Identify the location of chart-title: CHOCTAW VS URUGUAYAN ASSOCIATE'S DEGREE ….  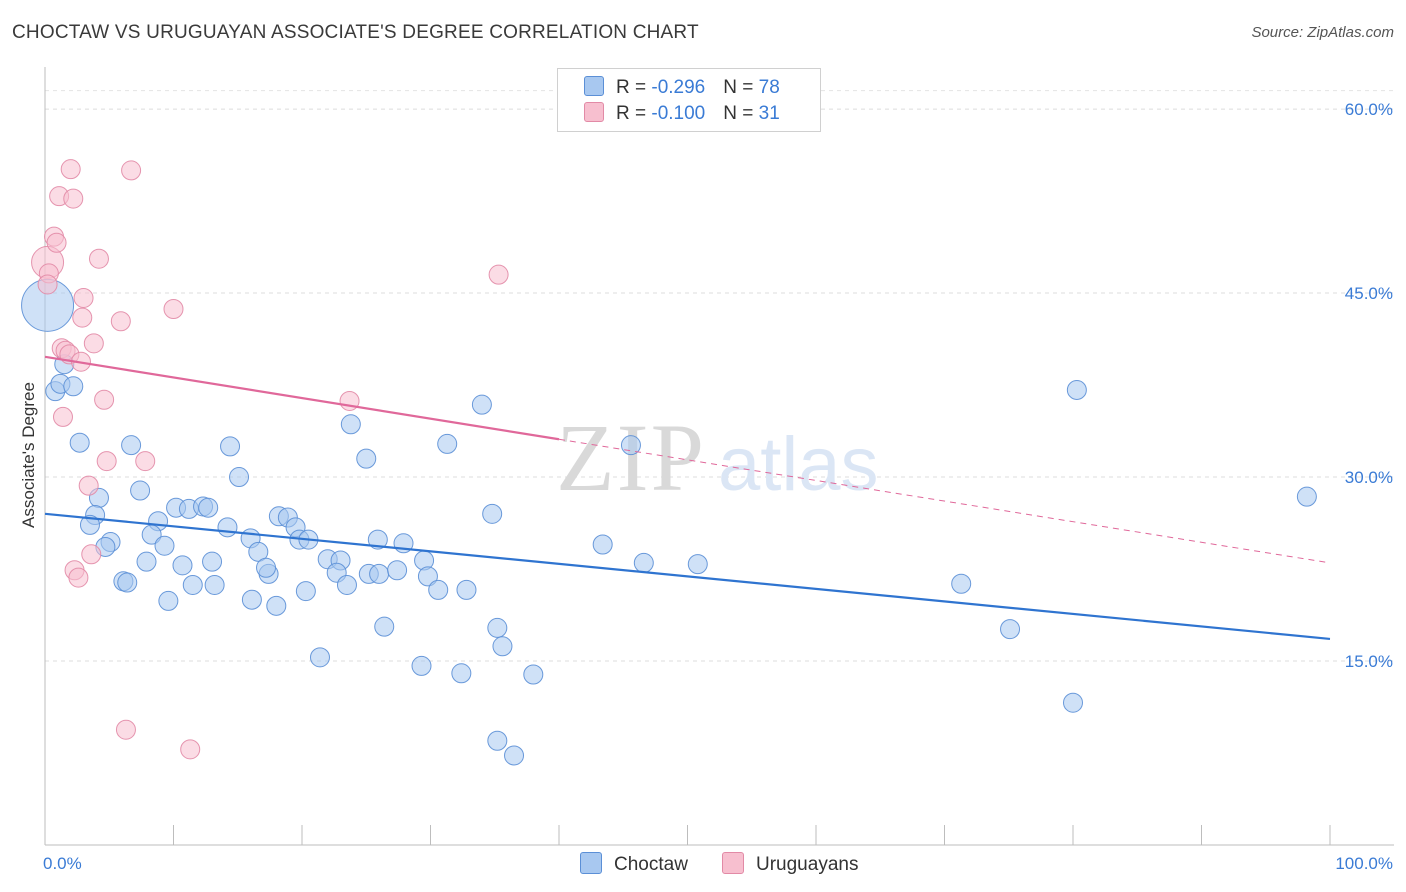
(355, 32).